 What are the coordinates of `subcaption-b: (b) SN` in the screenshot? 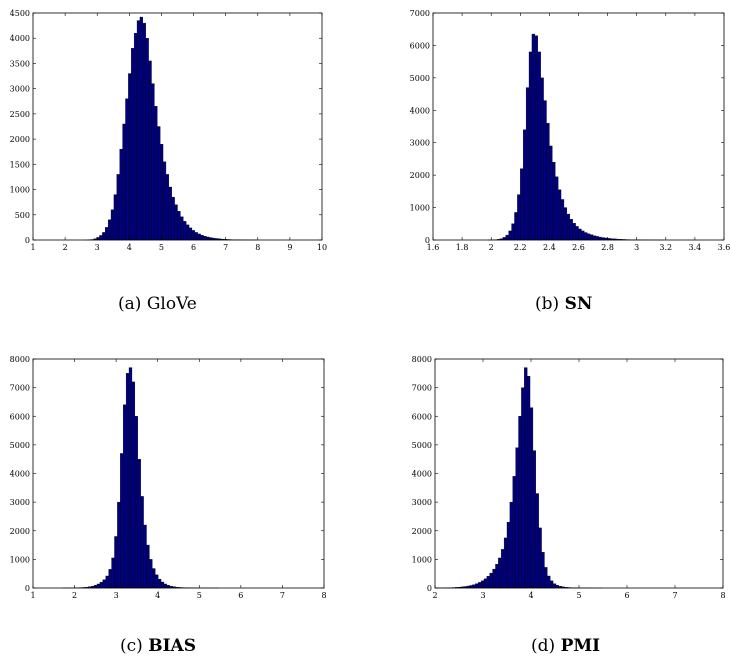 It's located at (563, 304).